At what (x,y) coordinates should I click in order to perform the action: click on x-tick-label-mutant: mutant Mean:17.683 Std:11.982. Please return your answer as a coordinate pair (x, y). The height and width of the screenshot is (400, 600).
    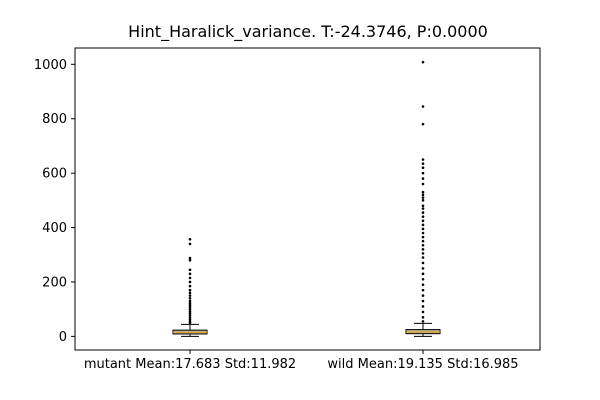
    Looking at the image, I should click on (190, 364).